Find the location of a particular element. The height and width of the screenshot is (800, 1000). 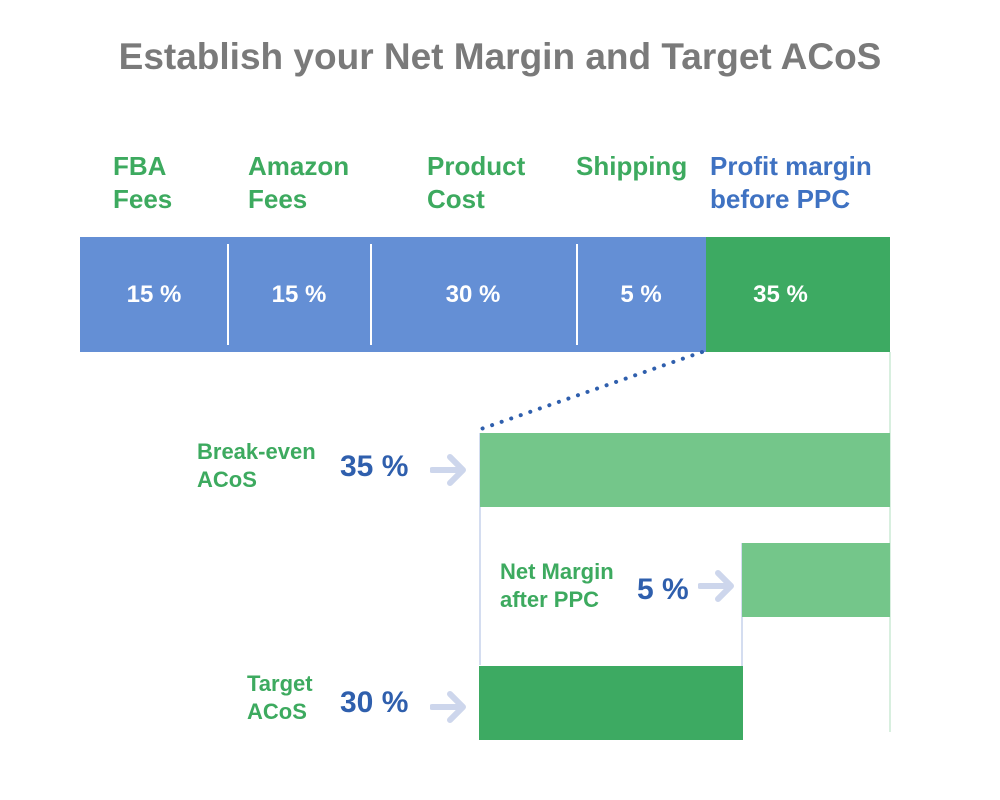

profit-margin-label: Profit margin before PPC is located at coordinates (791, 182).